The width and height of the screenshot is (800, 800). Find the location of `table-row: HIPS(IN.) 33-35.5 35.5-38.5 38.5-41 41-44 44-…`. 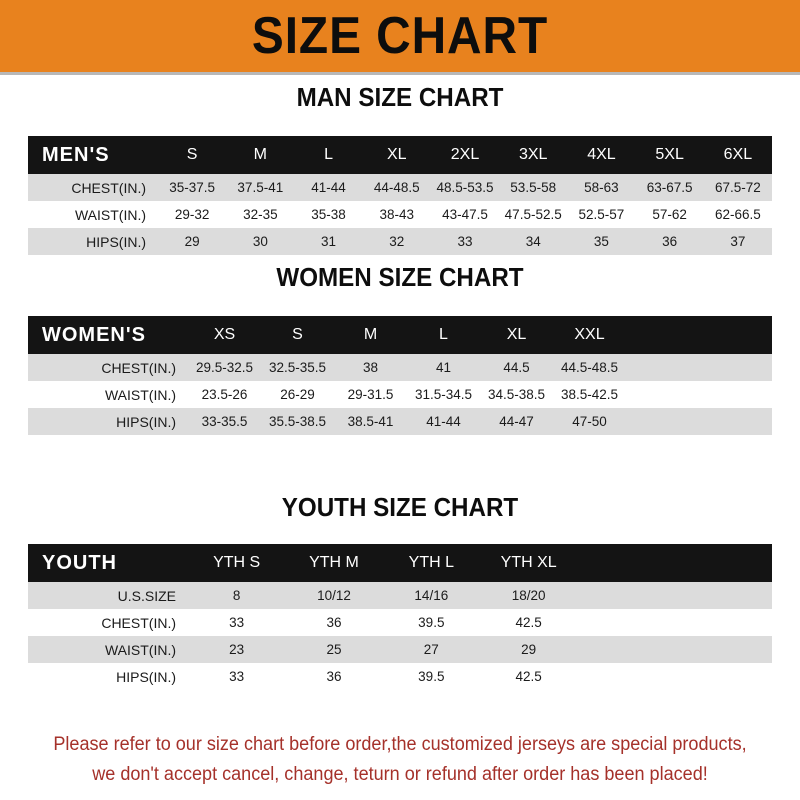

table-row: HIPS(IN.) 33-35.5 35.5-38.5 38.5-41 41-44 44-… is located at coordinates (400, 421).